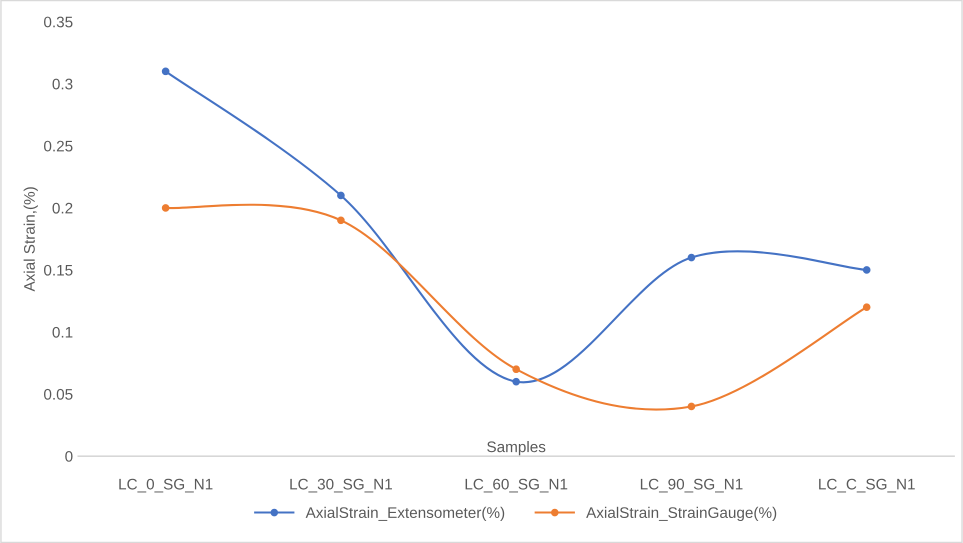 The image size is (963, 543). What do you see at coordinates (681, 514) in the screenshot?
I see `legend-label: AxialStrain_StrainGauge(%)` at bounding box center [681, 514].